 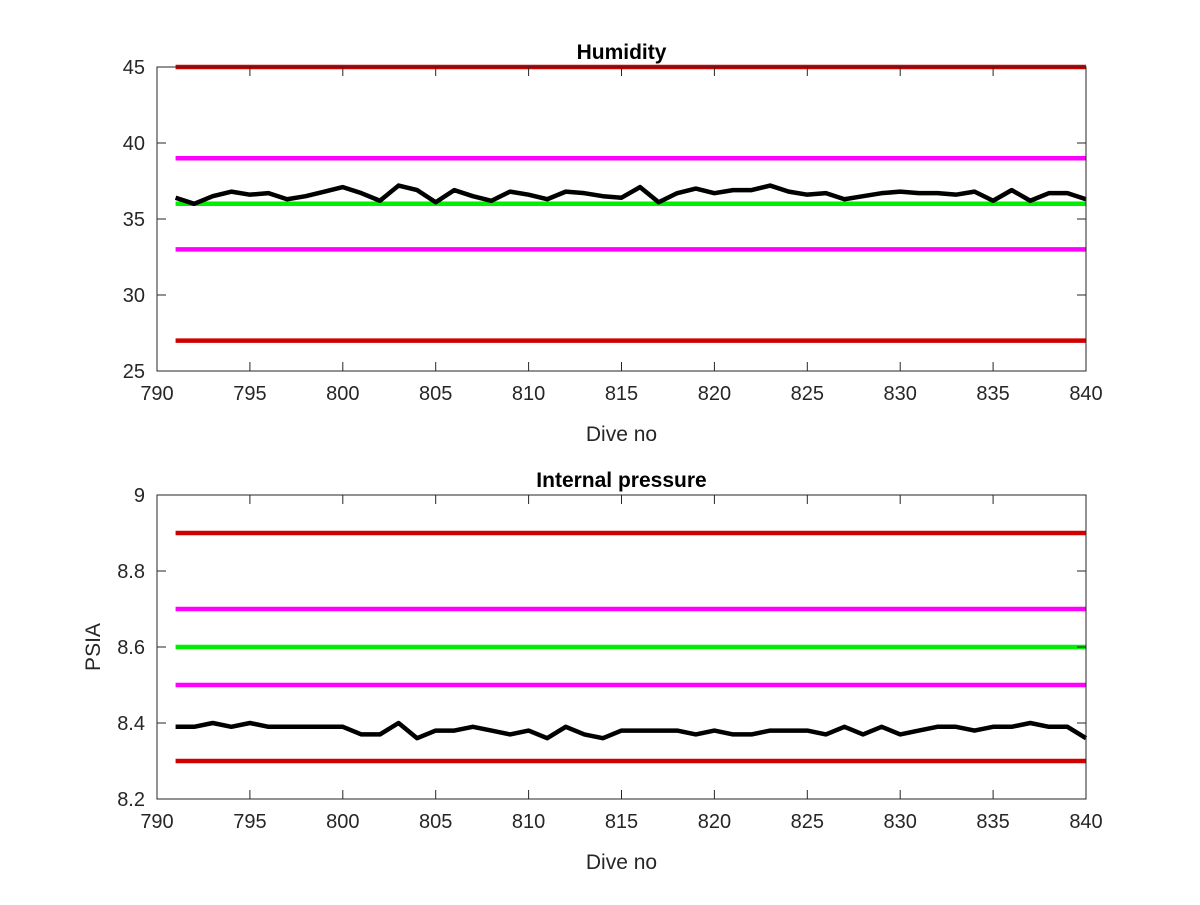 I want to click on chart-title: Humidity, so click(x=622, y=52).